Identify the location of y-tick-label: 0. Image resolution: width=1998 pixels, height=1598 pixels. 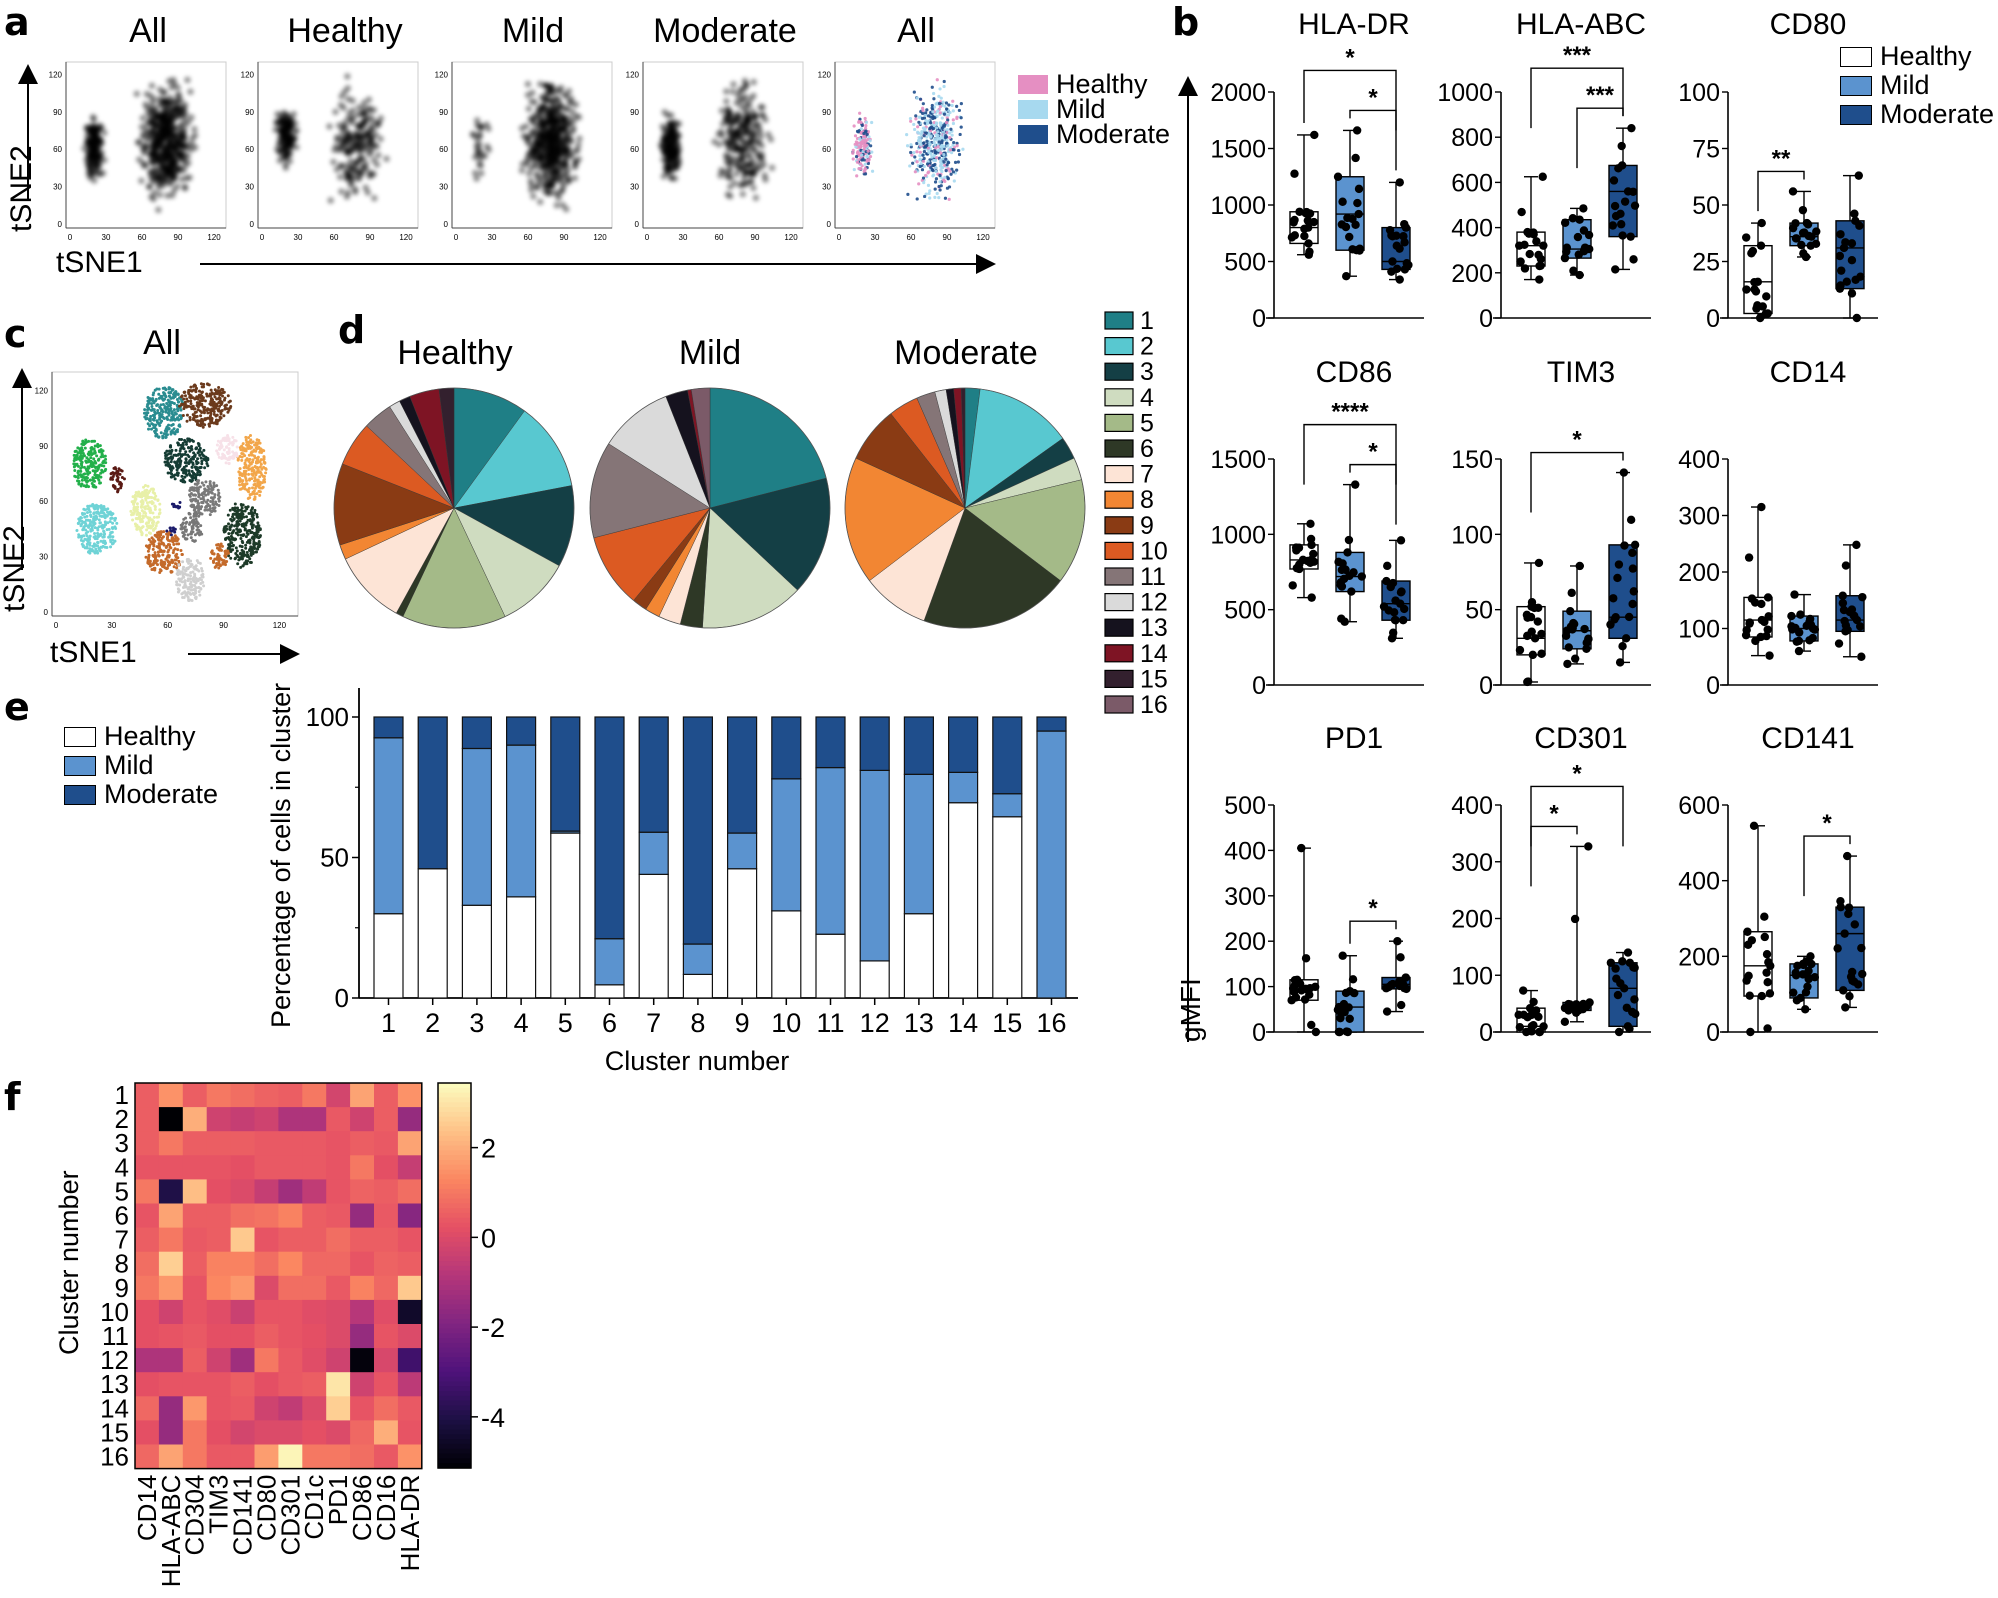
(60, 224).